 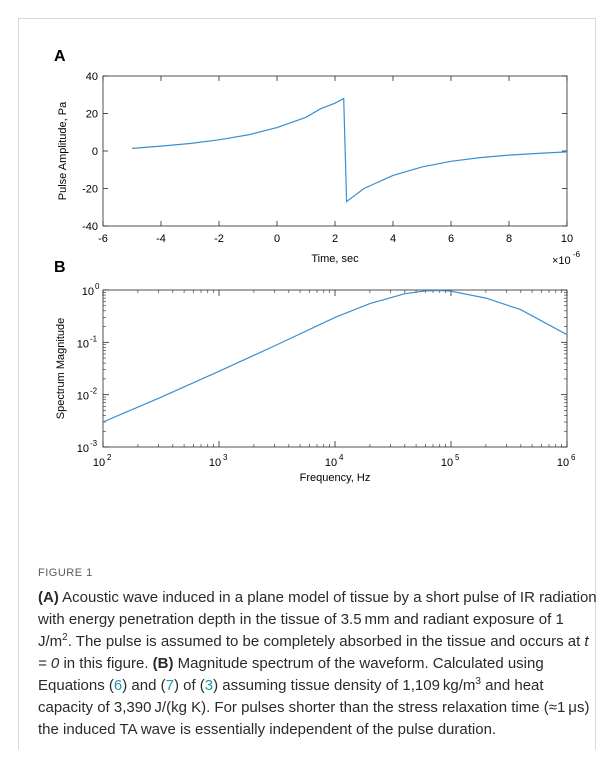 What do you see at coordinates (349, 150) in the screenshot?
I see `plot-a-pulse-line` at bounding box center [349, 150].